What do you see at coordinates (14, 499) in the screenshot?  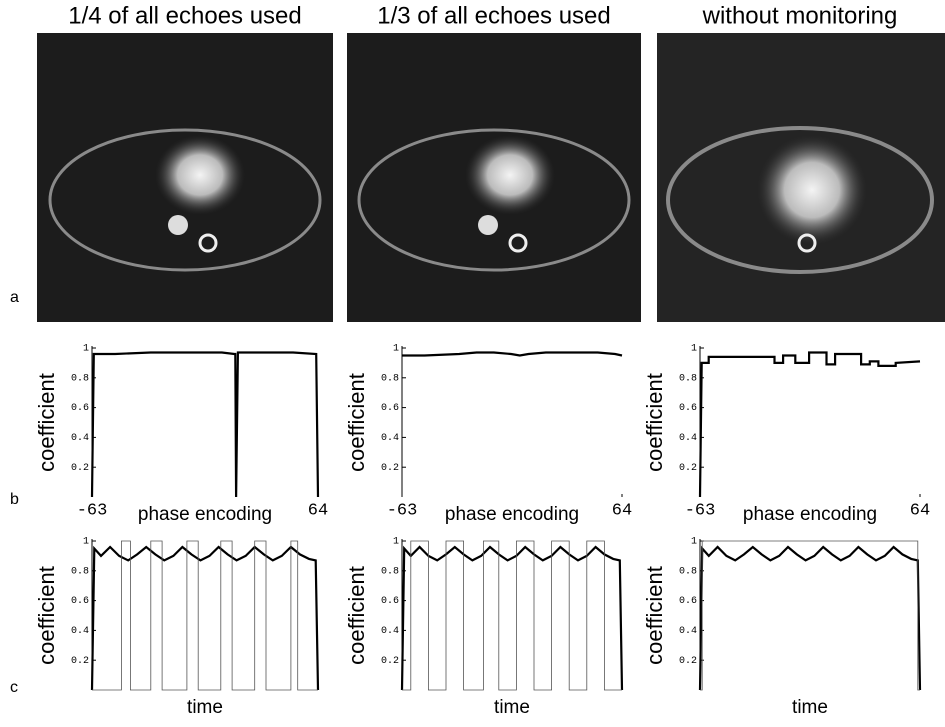 I see `panel-label: b` at bounding box center [14, 499].